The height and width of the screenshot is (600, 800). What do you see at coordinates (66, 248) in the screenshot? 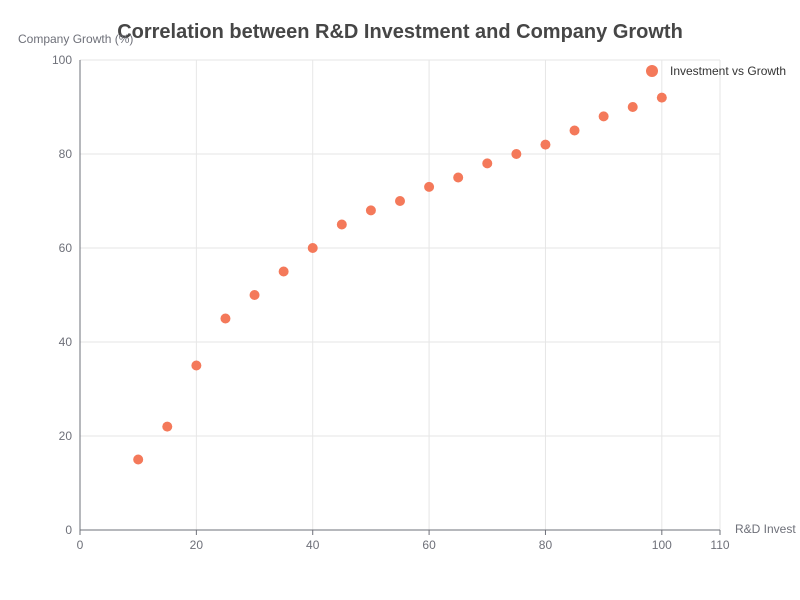
I see `y-tick-label: 60` at bounding box center [66, 248].